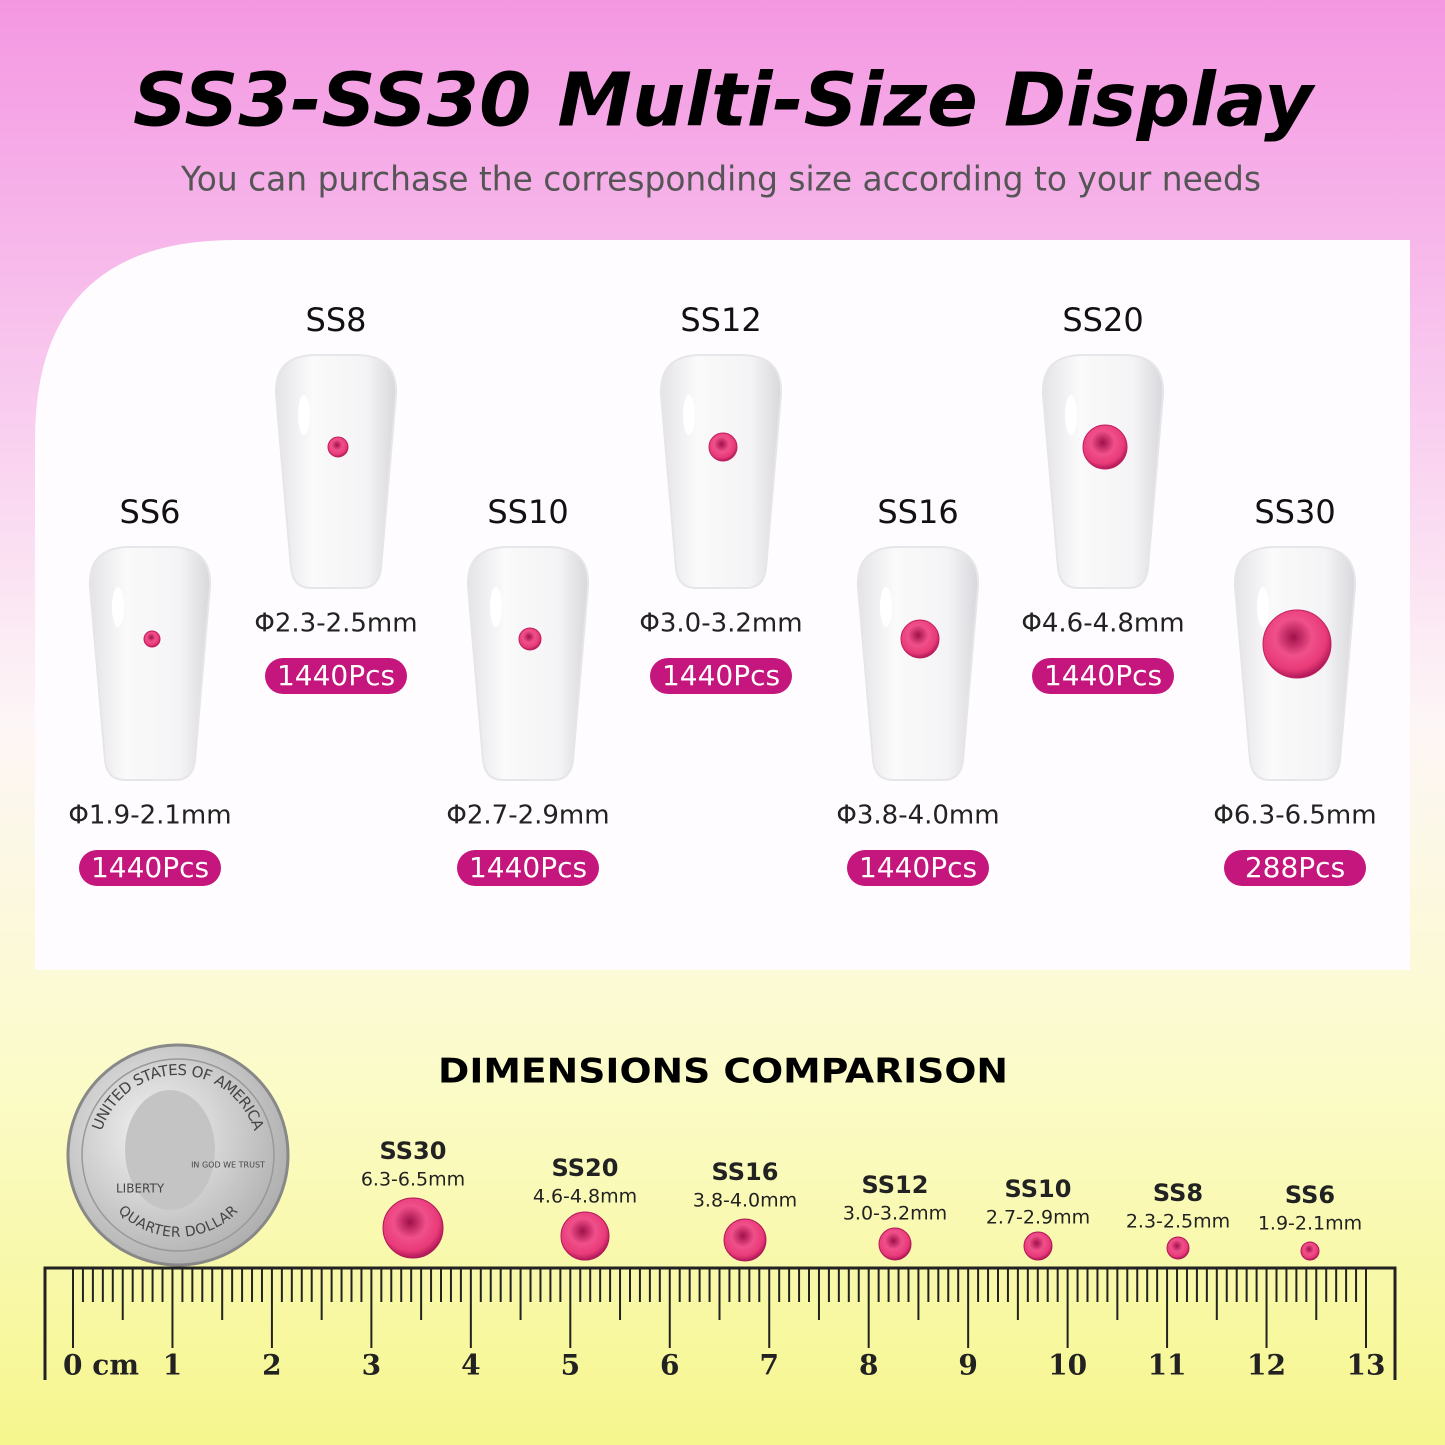  I want to click on ruler-label: 9, so click(967, 1365).